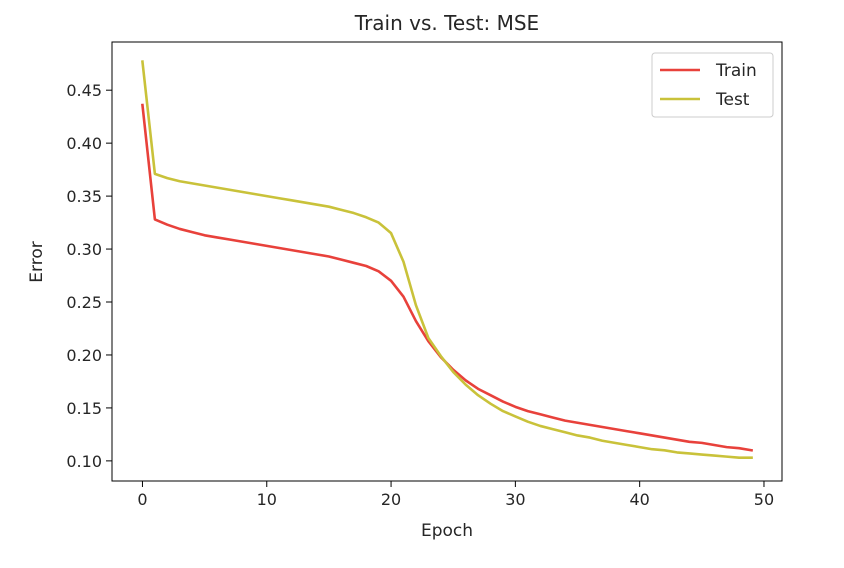 The image size is (844, 568). What do you see at coordinates (84, 408) in the screenshot?
I see `y-tick-label: 0.15` at bounding box center [84, 408].